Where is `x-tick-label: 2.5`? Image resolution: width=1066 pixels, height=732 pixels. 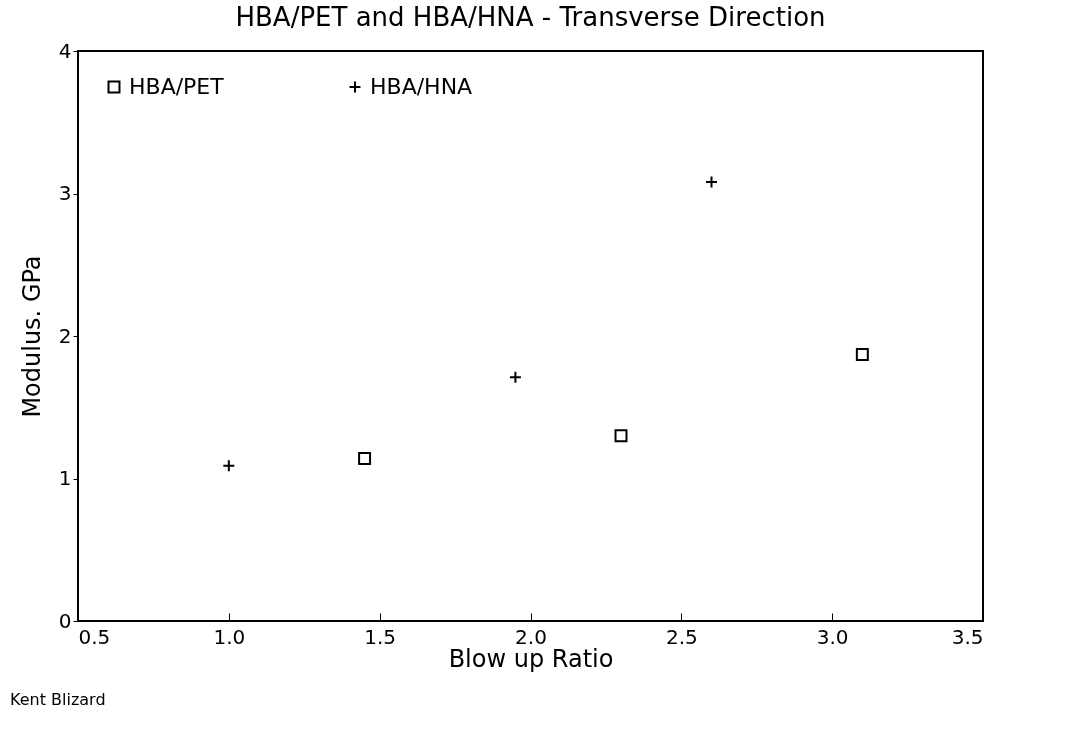
x-tick-label: 2.5 is located at coordinates (681, 636).